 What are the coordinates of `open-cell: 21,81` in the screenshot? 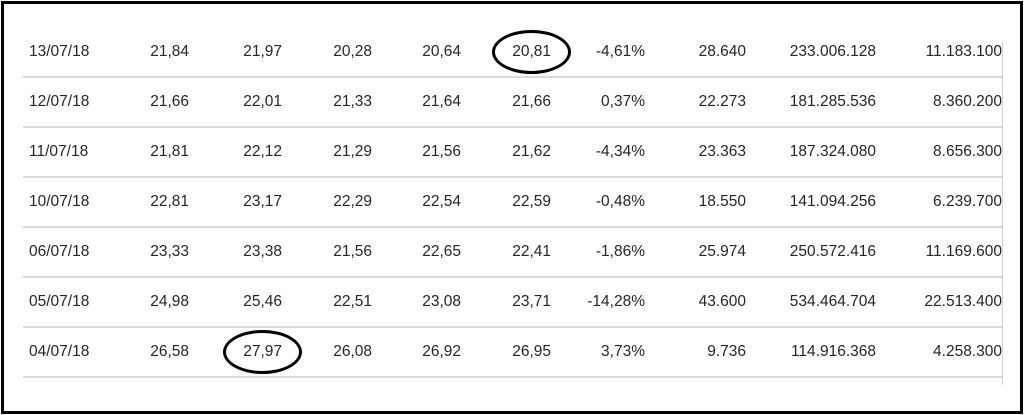 It's located at (156, 152).